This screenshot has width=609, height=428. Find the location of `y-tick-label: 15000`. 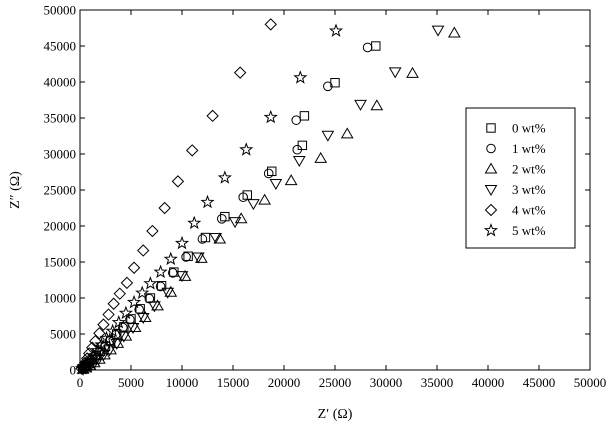

y-tick-label: 15000 is located at coordinates (60, 262).